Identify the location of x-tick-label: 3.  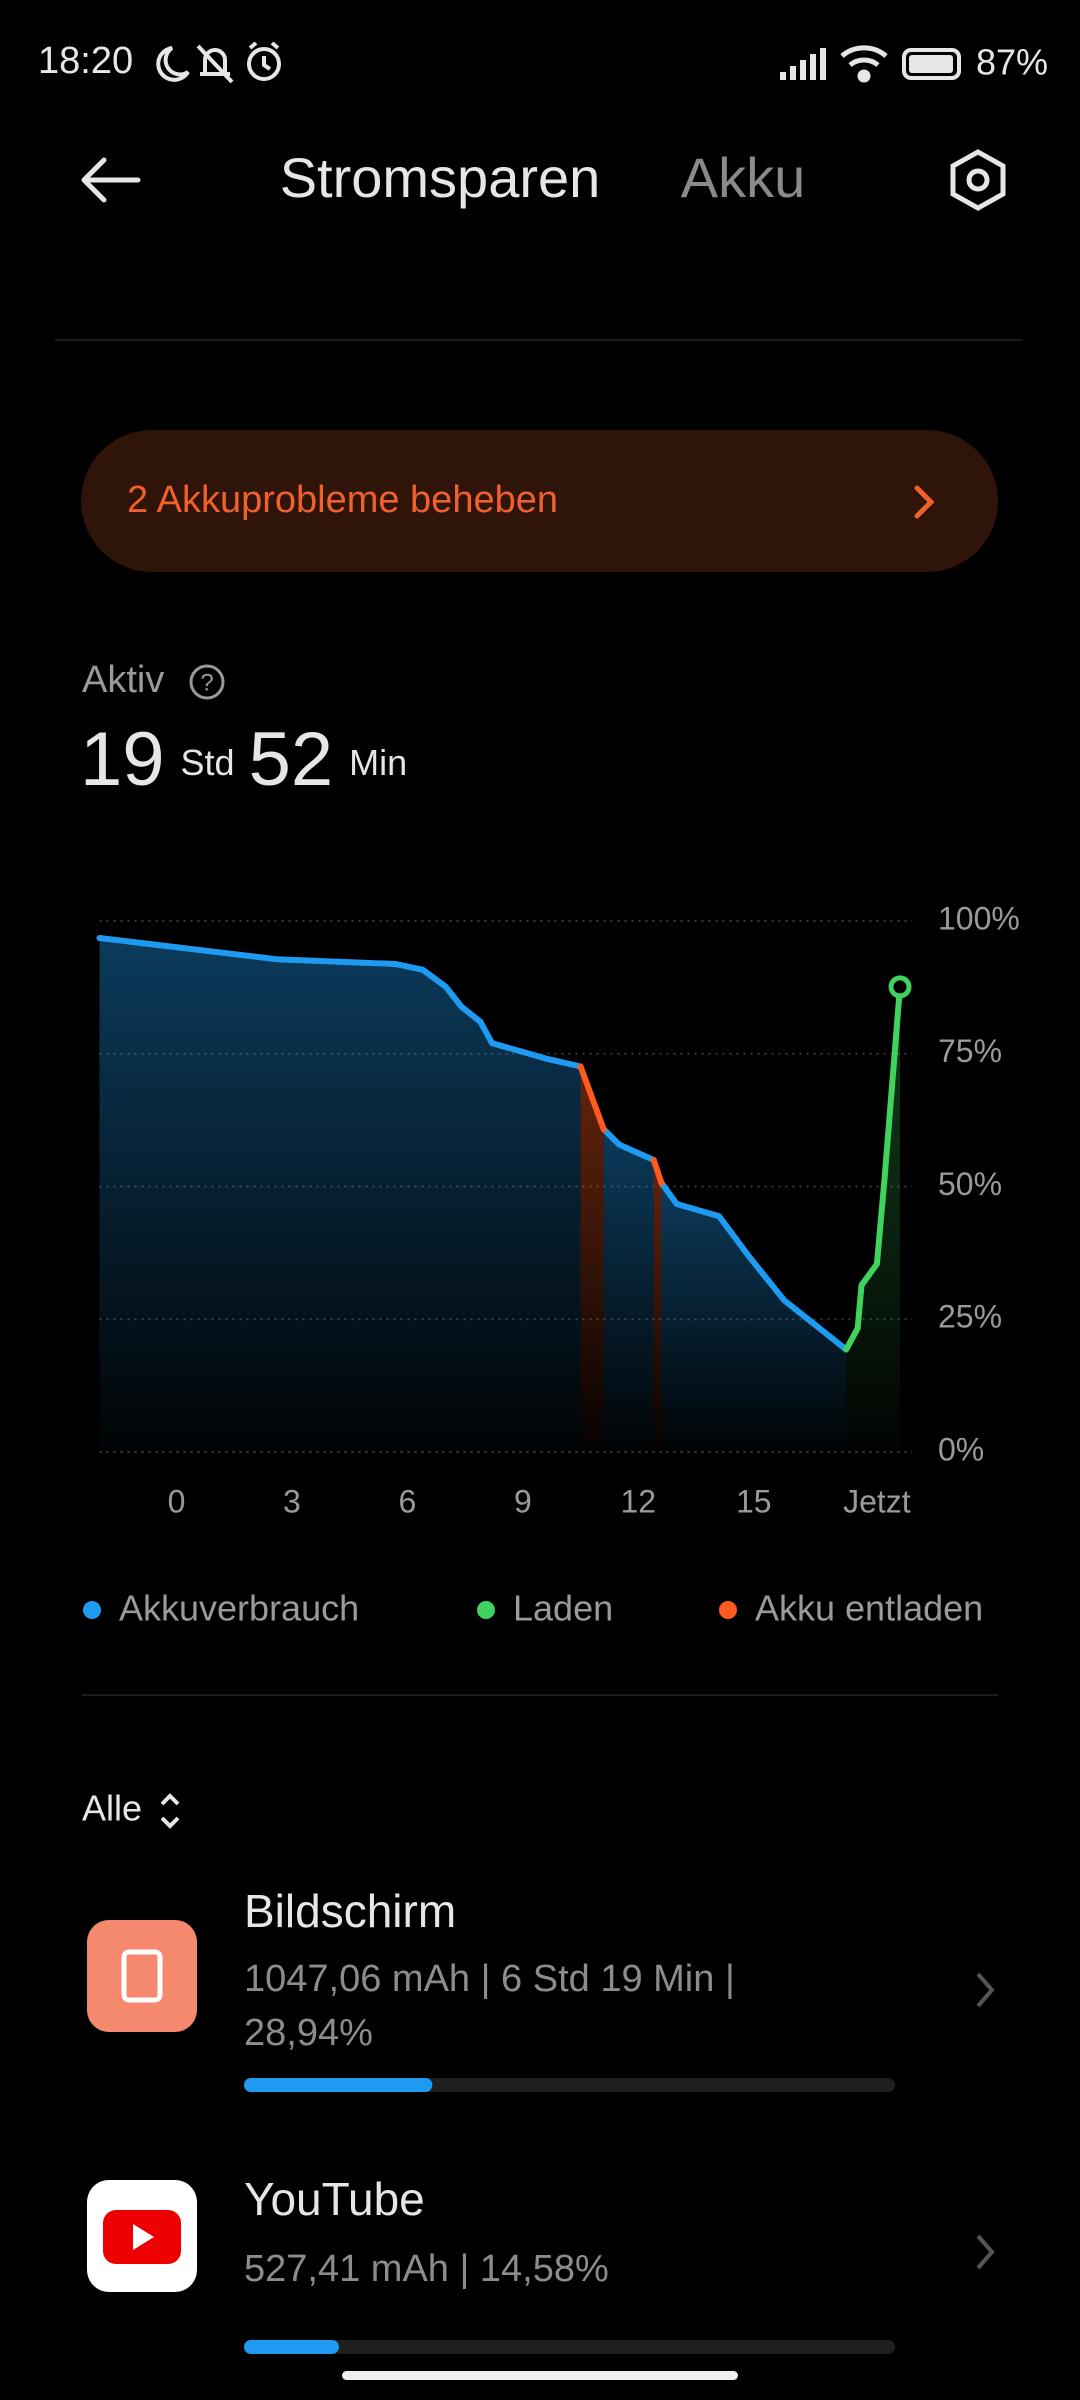
(292, 1501).